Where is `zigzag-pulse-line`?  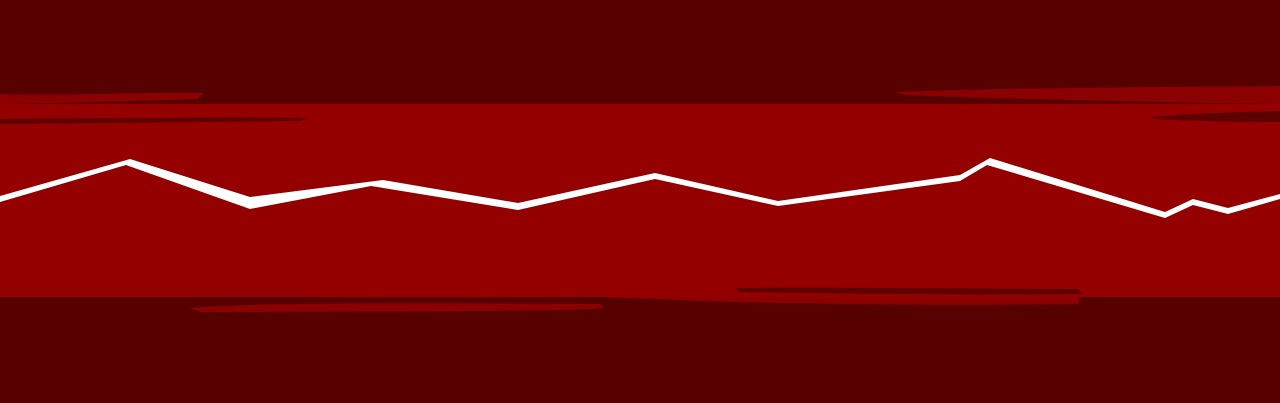
zigzag-pulse-line is located at coordinates (640, 188).